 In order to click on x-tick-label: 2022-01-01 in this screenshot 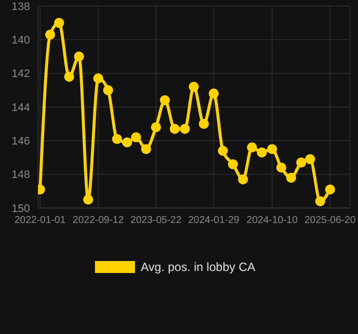, I will do `click(40, 220)`.